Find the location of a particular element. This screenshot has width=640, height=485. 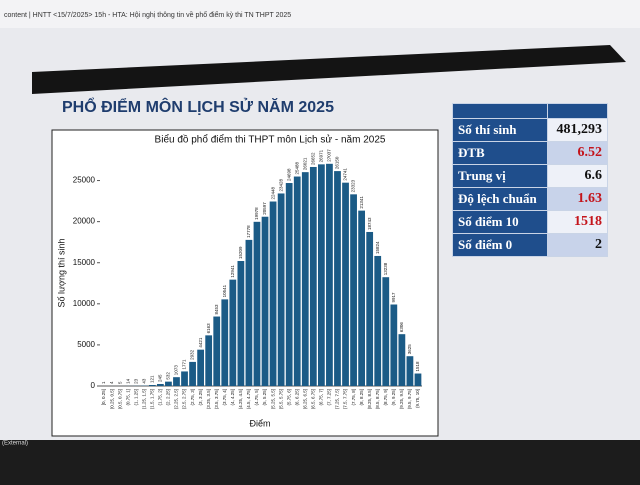

x-axis-label: Điểm is located at coordinates (259, 423).